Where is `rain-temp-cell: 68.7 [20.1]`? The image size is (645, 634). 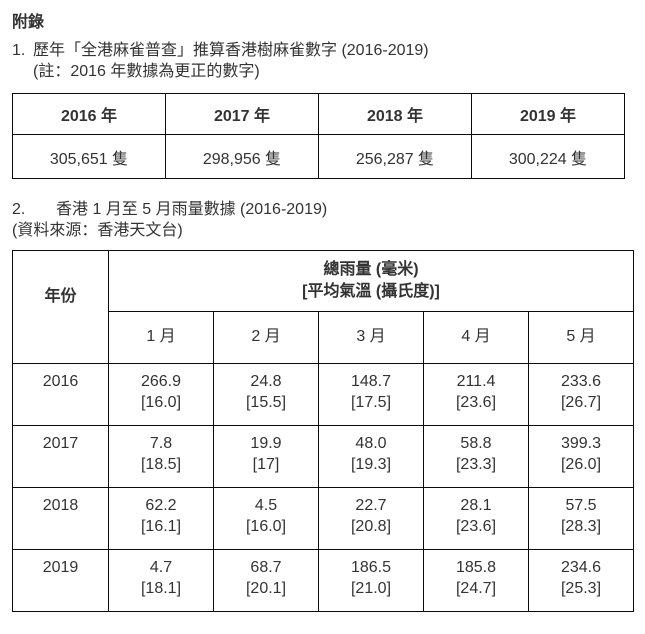 rain-temp-cell: 68.7 [20.1] is located at coordinates (266, 580).